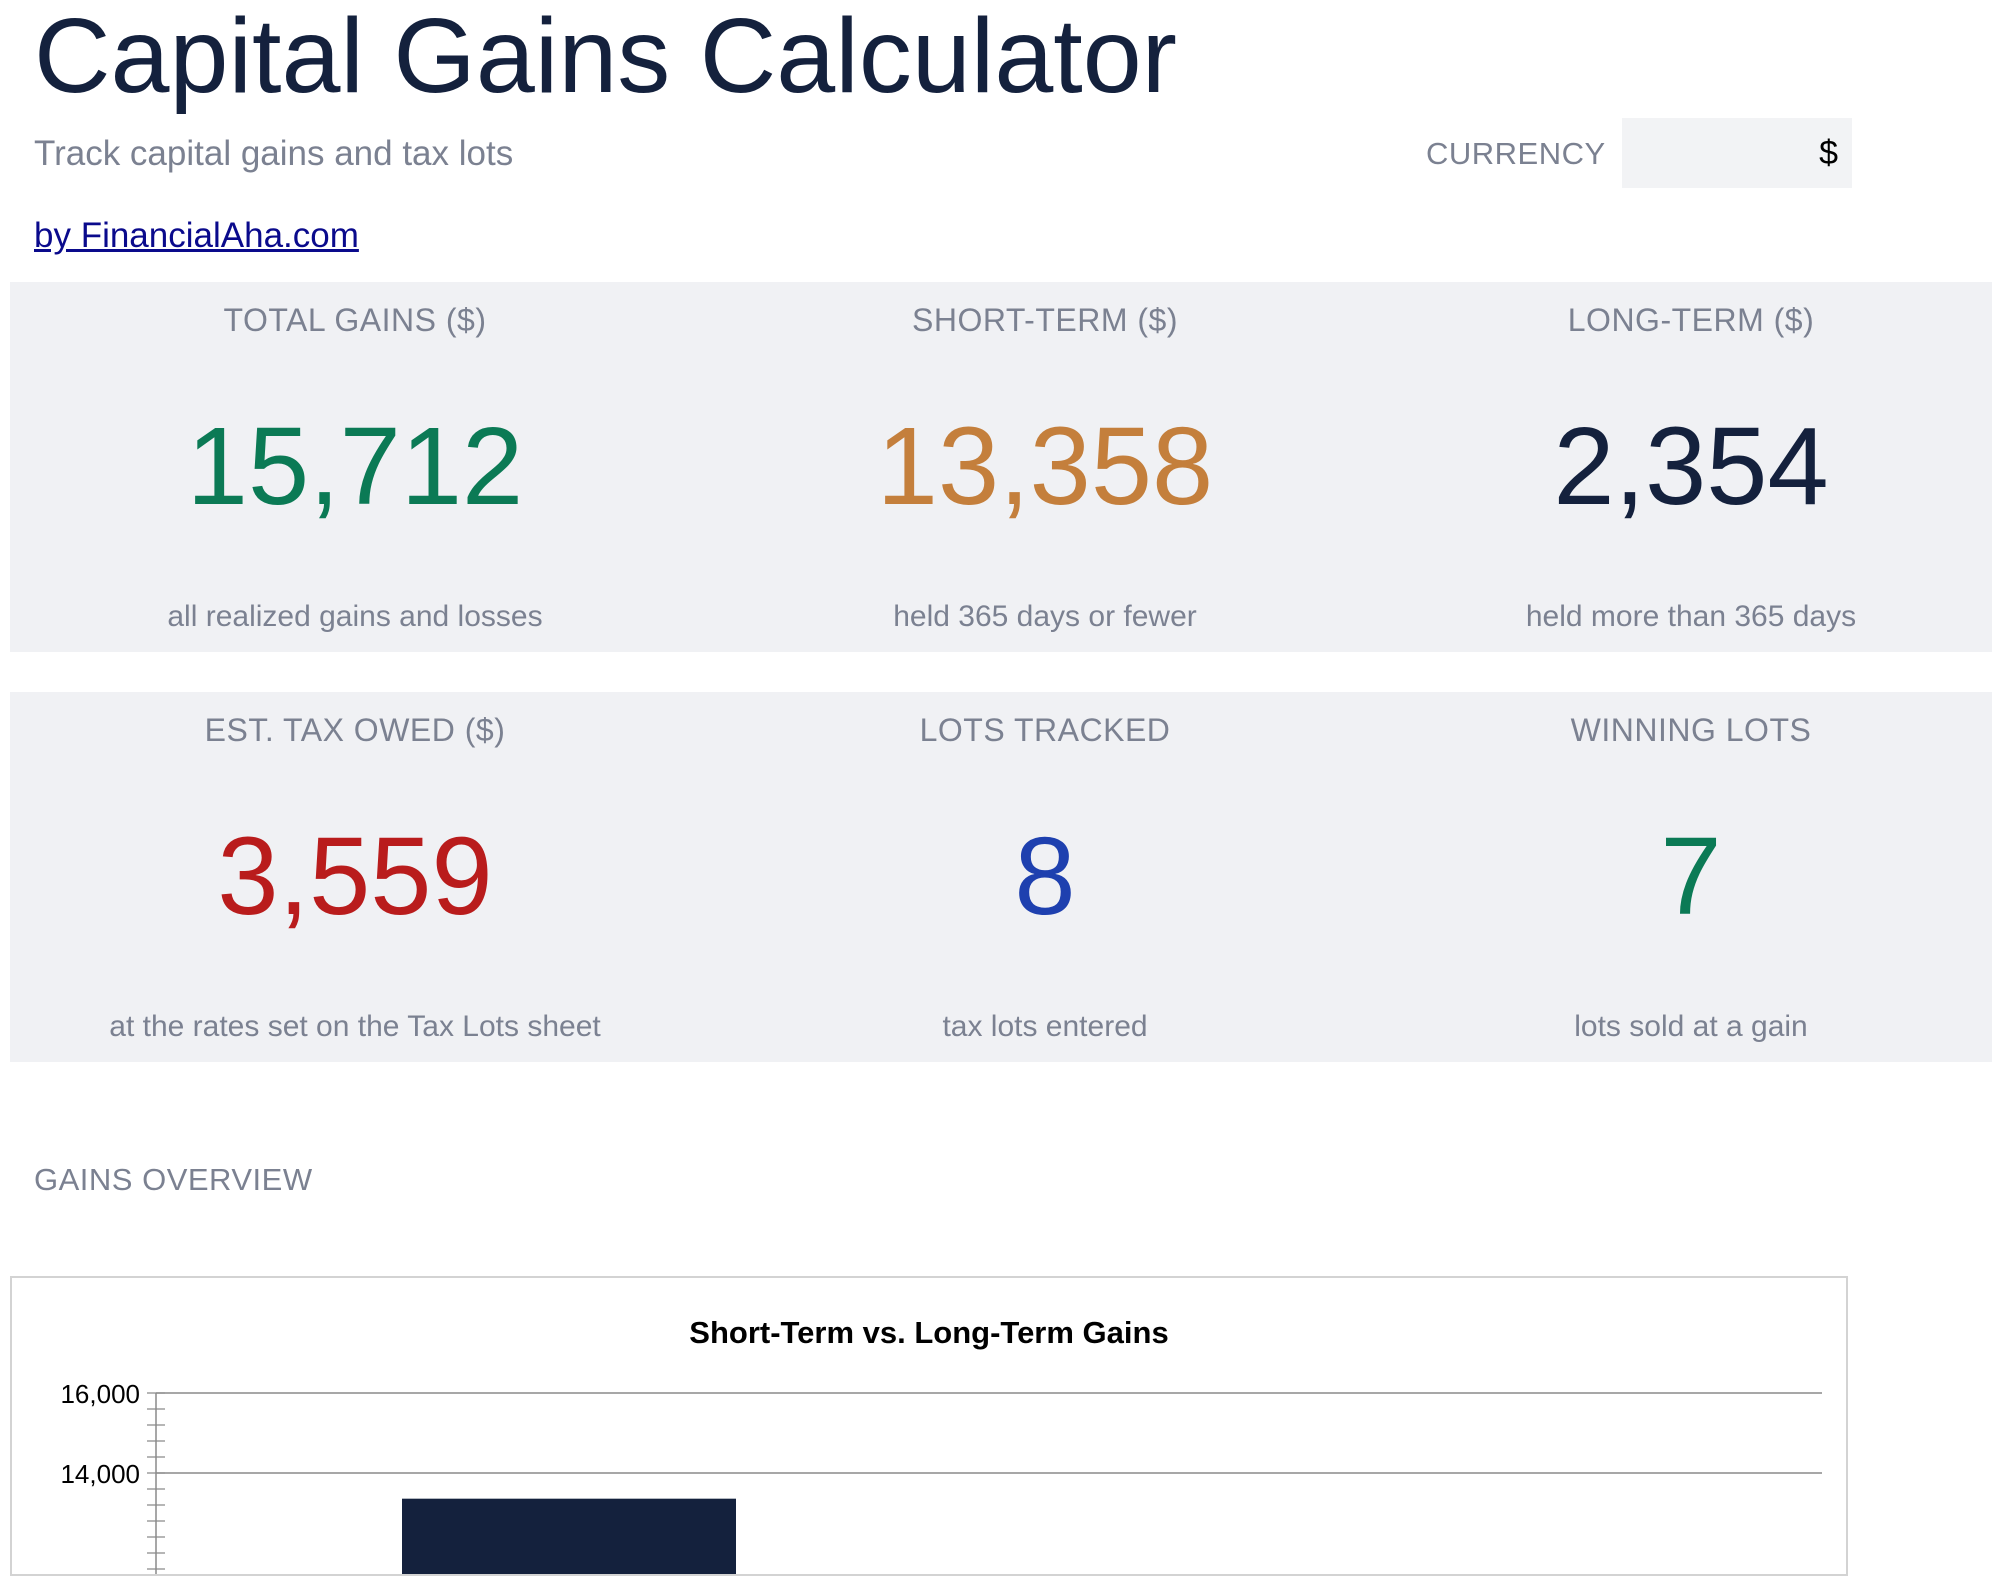  What do you see at coordinates (928, 1332) in the screenshot?
I see `chart-title: Short-Term vs. Long-Term Gains` at bounding box center [928, 1332].